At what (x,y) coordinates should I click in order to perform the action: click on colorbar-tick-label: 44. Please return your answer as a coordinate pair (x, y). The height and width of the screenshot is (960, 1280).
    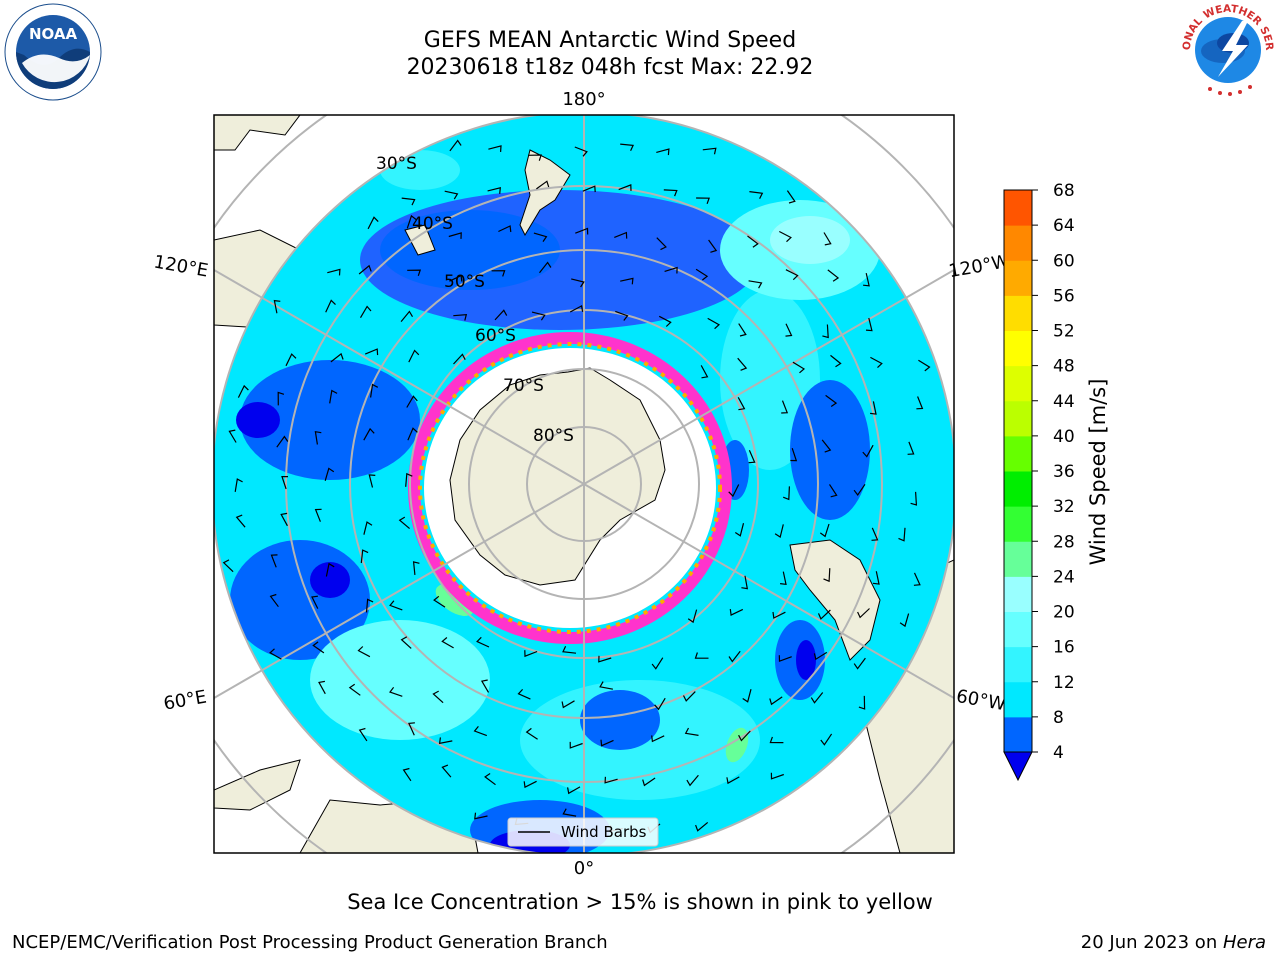
    Looking at the image, I should click on (1064, 402).